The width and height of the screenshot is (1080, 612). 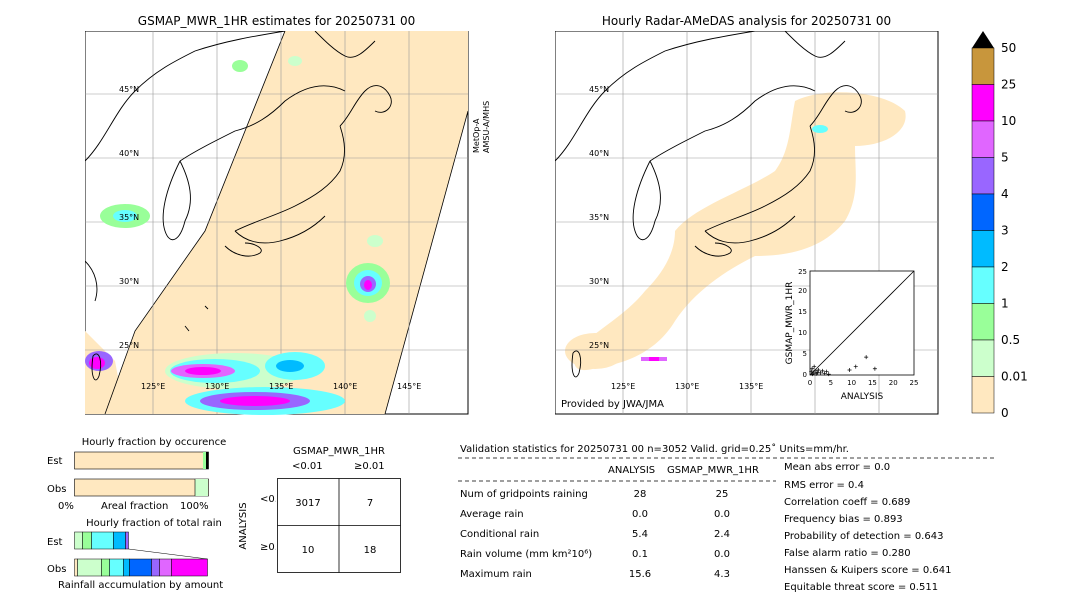 What do you see at coordinates (57, 569) in the screenshot?
I see `total-obs-label: Obs` at bounding box center [57, 569].